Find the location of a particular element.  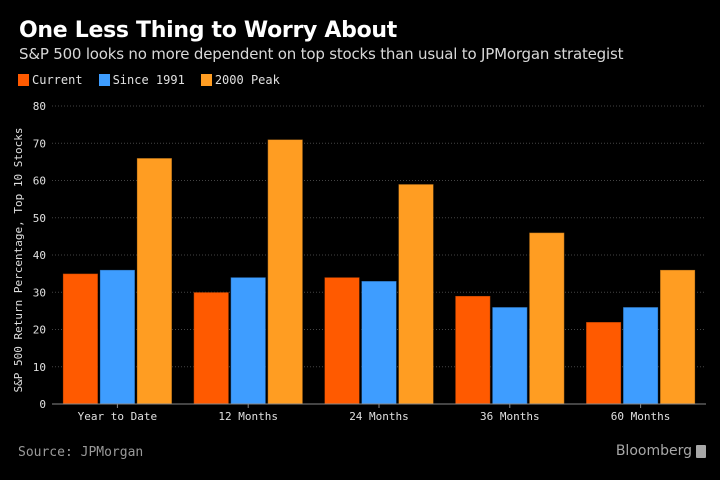

bar-since-1991-year-to-date is located at coordinates (117, 337).